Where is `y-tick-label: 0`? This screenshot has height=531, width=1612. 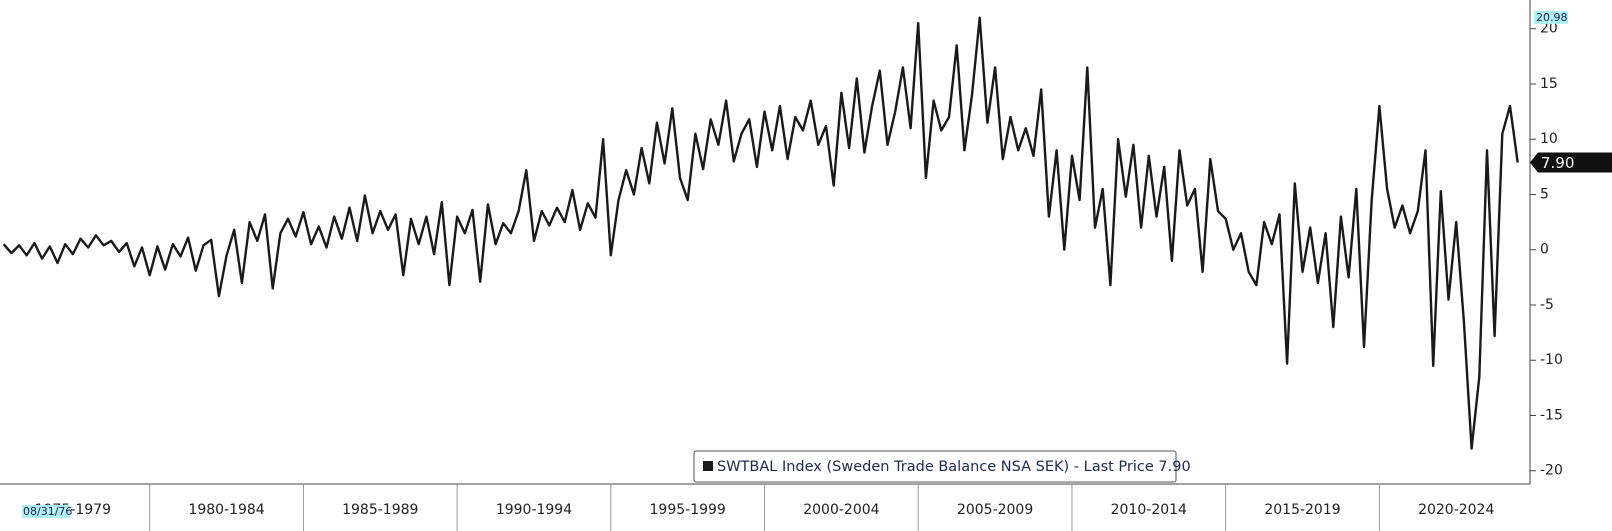 y-tick-label: 0 is located at coordinates (1544, 250).